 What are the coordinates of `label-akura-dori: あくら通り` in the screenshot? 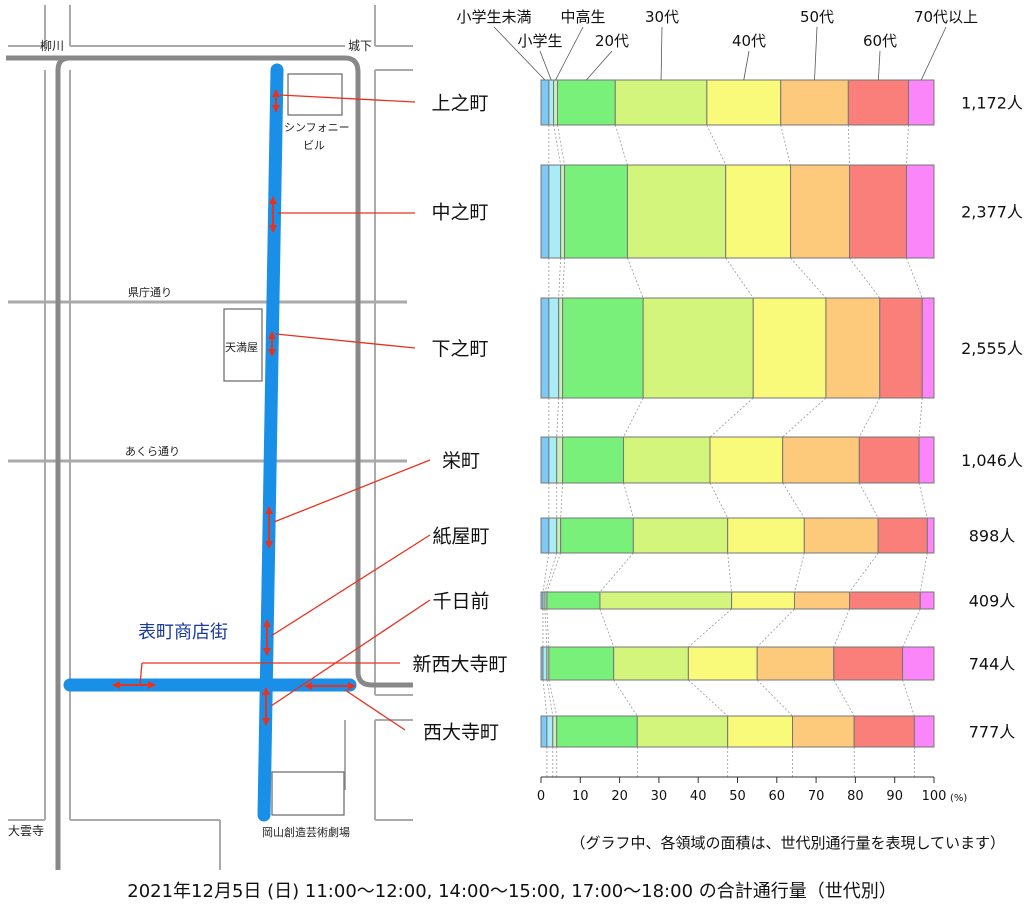 It's located at (152, 451).